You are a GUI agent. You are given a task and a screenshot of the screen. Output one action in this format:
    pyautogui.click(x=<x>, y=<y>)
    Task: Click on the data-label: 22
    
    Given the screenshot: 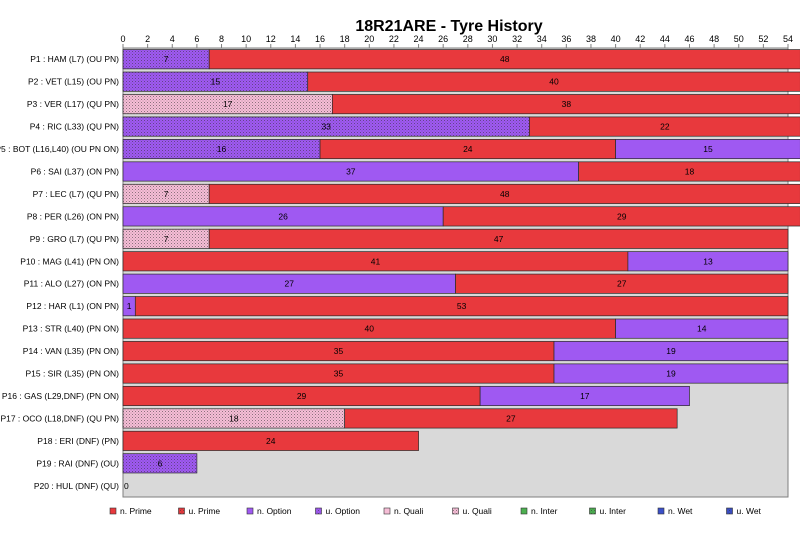 What is the action you would take?
    pyautogui.click(x=665, y=127)
    